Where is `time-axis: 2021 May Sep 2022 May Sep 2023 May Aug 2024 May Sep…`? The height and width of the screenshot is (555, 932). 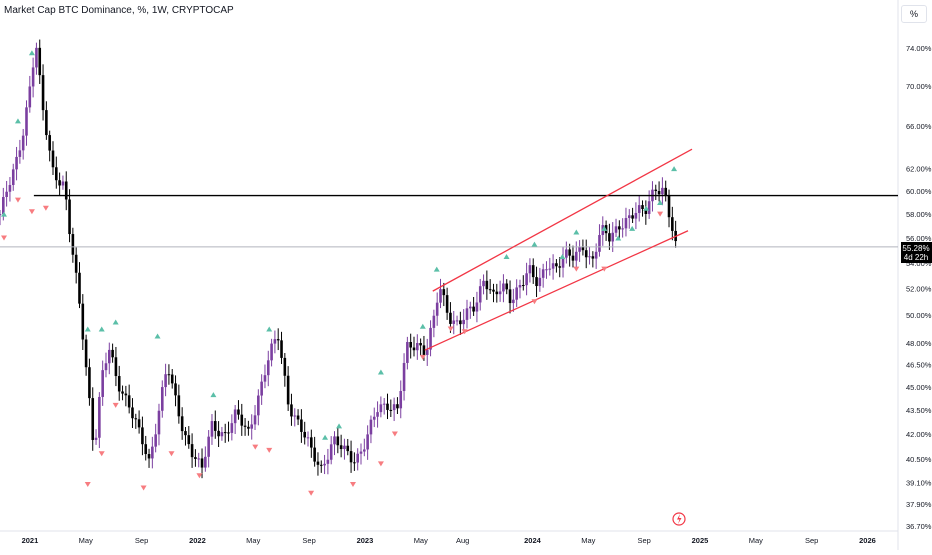 time-axis: 2021 May Sep 2022 May Sep 2023 May Aug 2024 May Sep… is located at coordinates (449, 540).